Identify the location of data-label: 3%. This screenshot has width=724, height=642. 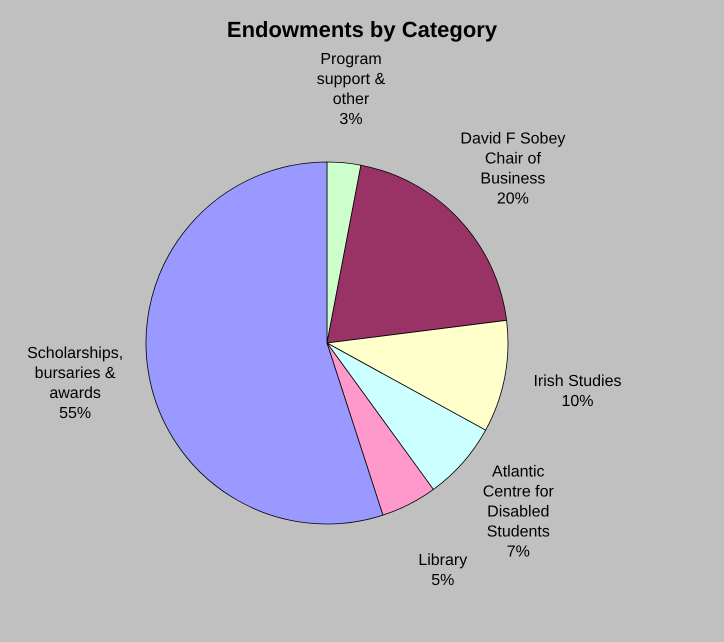
(351, 119).